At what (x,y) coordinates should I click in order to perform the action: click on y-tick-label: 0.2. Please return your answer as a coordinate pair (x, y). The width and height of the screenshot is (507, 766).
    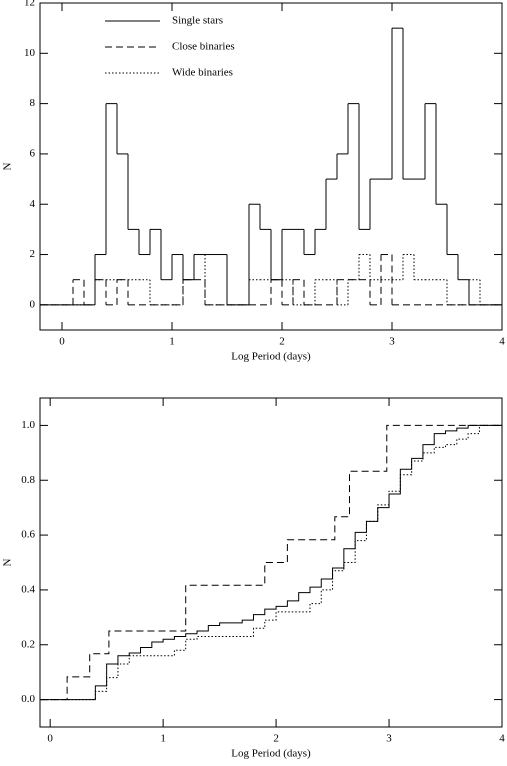
    Looking at the image, I should click on (28, 644).